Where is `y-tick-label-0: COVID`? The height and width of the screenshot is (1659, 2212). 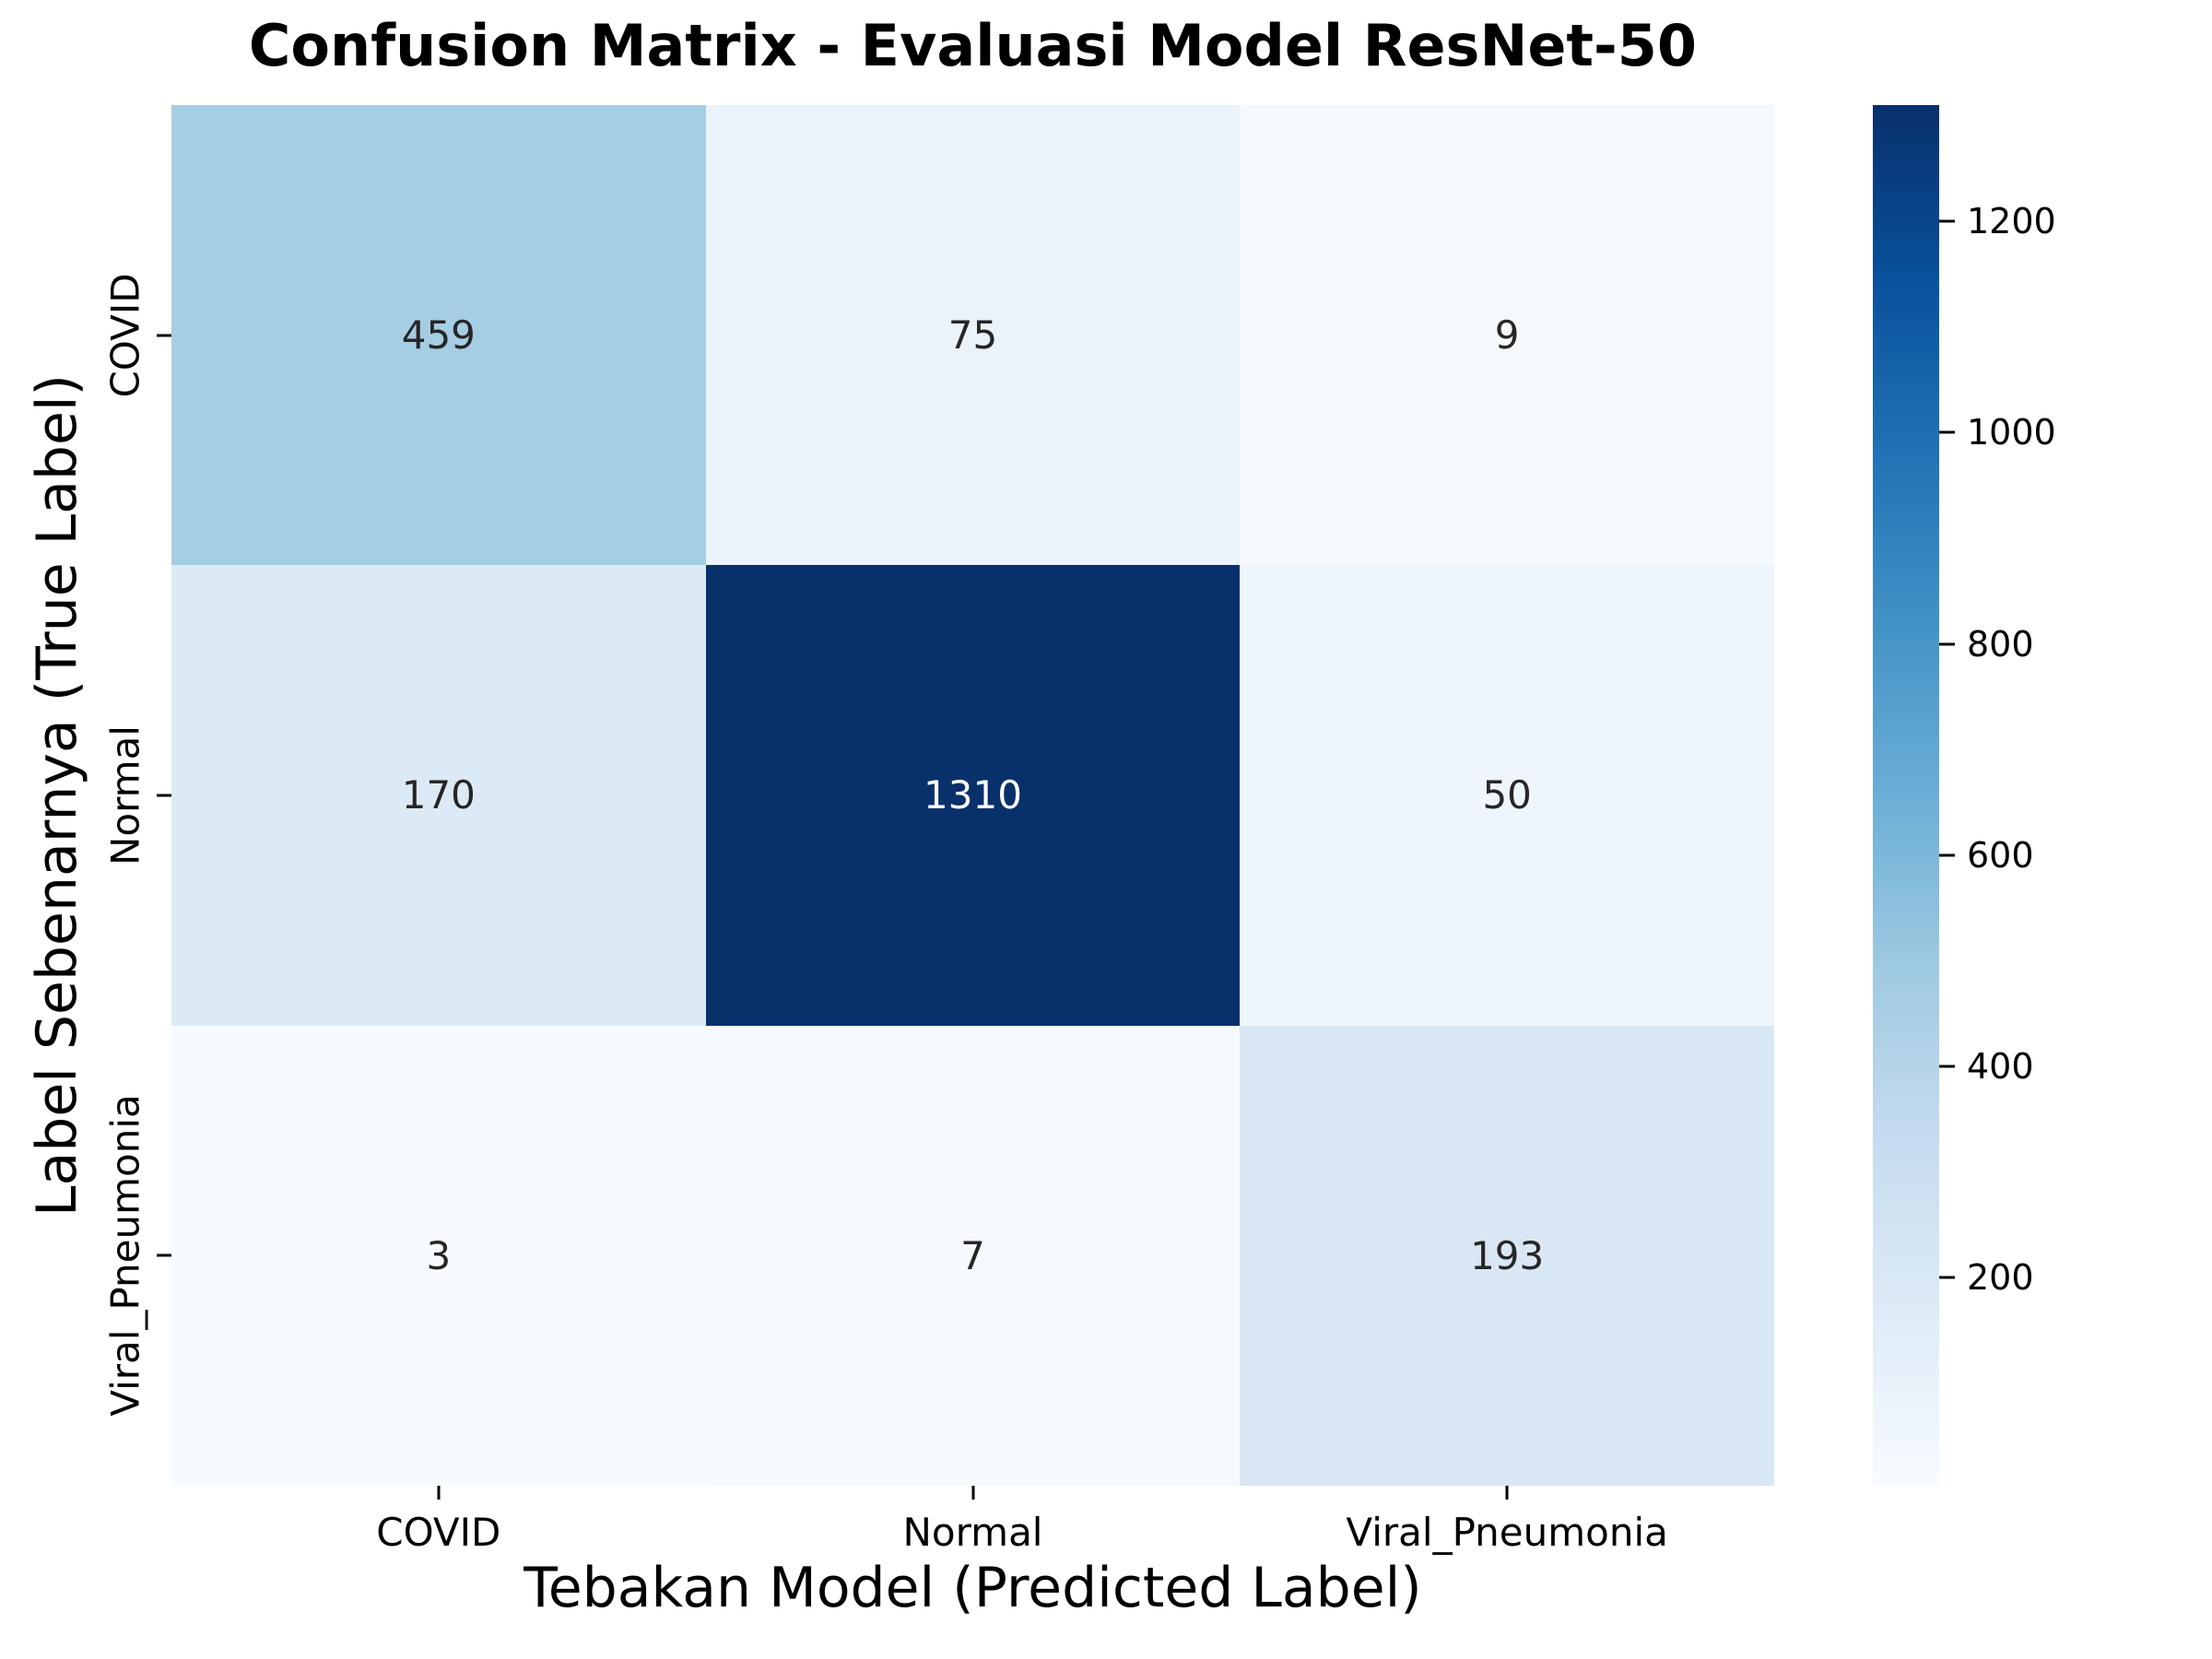
y-tick-label-0: COVID is located at coordinates (125, 335).